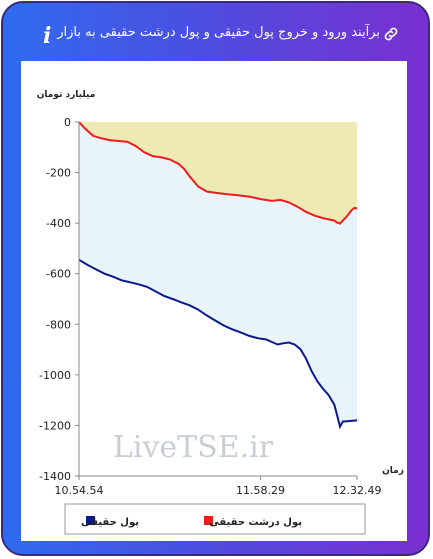  Describe the element at coordinates (255, 522) in the screenshot. I see `legend-label-big-retail: پول درشت حقیقی` at that location.